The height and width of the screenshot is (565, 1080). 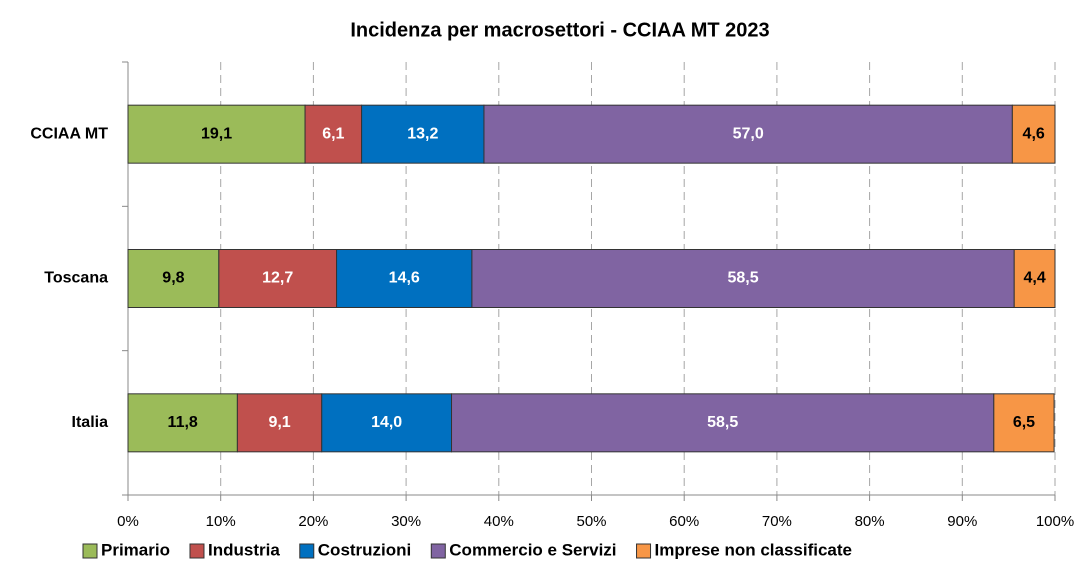 What do you see at coordinates (753, 549) in the screenshot?
I see `legend-label: Imprese non classificate` at bounding box center [753, 549].